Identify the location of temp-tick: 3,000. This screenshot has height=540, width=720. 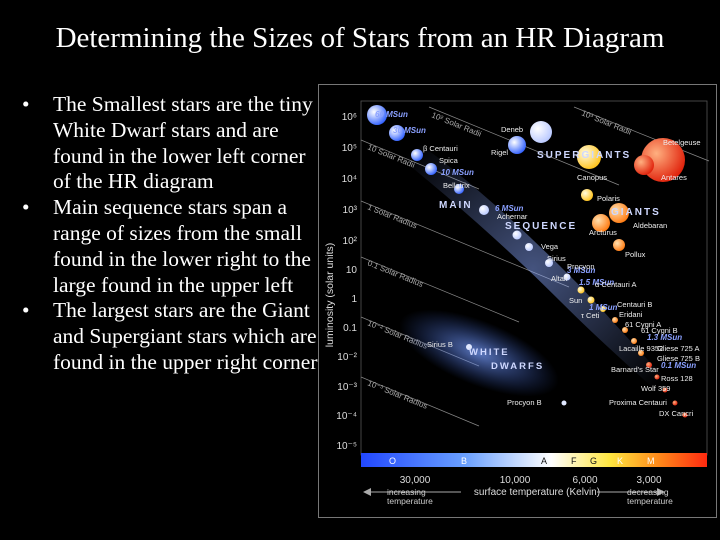
(648, 480).